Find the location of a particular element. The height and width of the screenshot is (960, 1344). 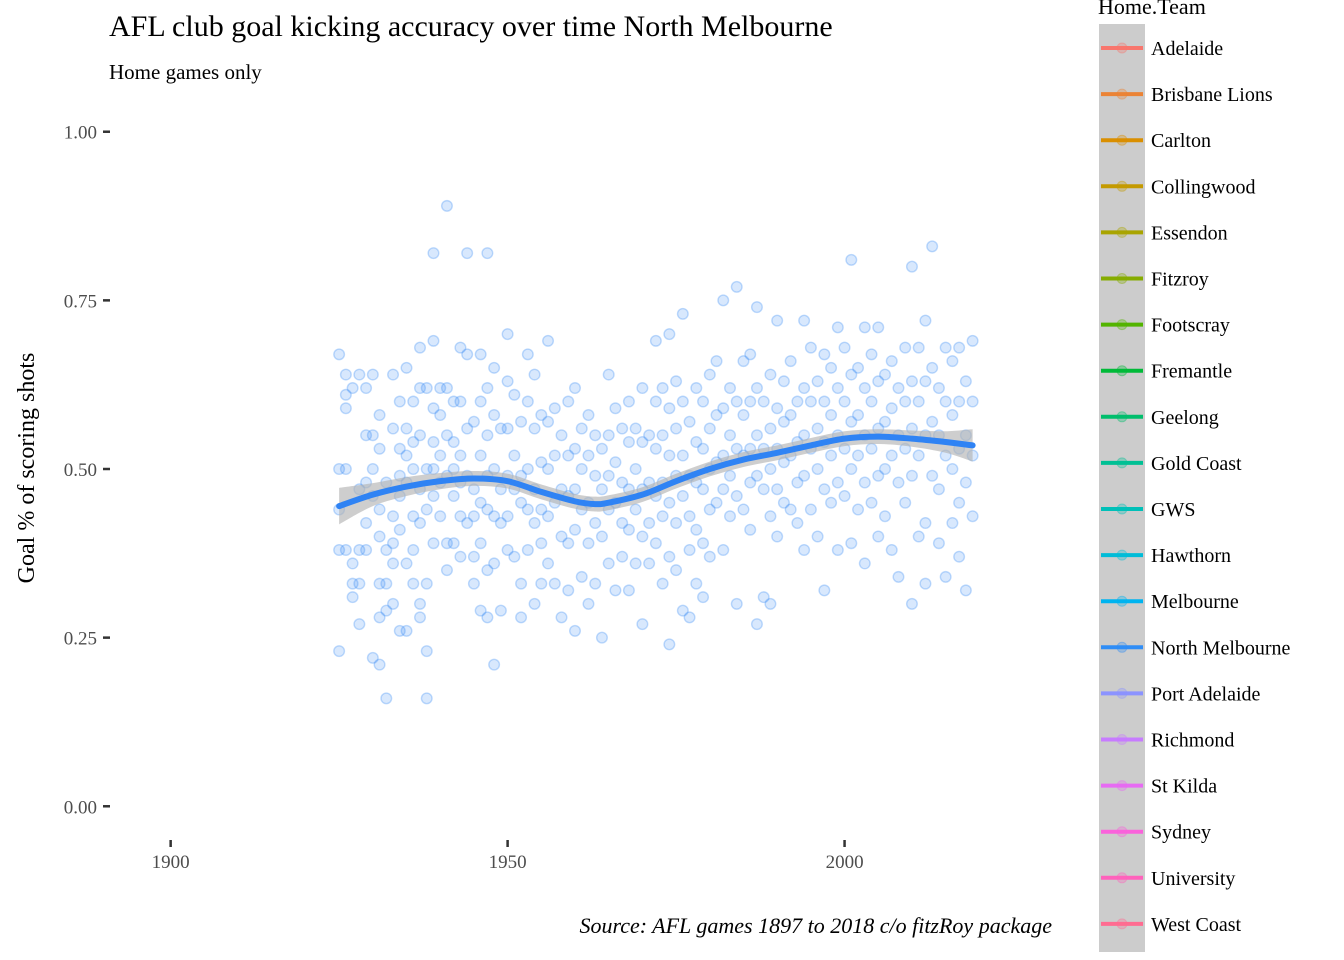

legend-item: Melbourne is located at coordinates (1170, 602).